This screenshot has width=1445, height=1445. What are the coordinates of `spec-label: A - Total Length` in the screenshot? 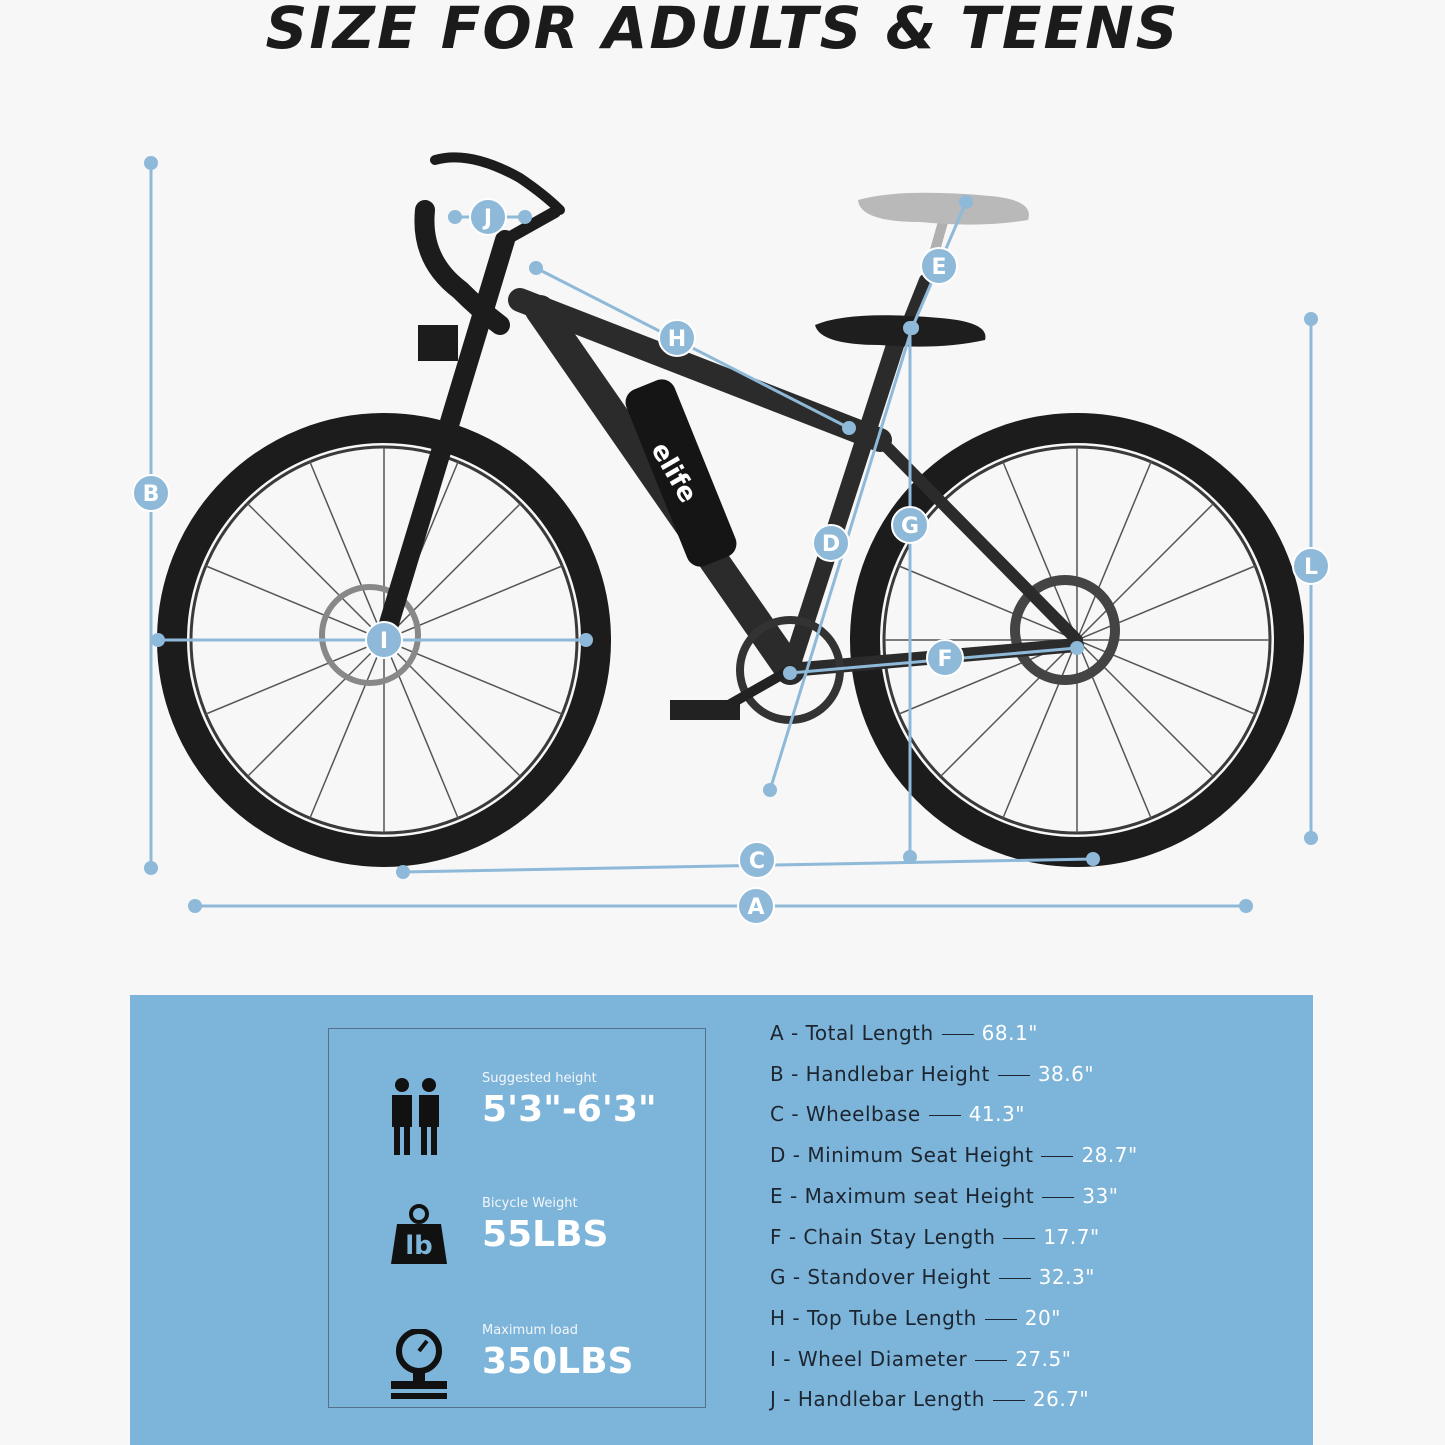 It's located at (852, 1033).